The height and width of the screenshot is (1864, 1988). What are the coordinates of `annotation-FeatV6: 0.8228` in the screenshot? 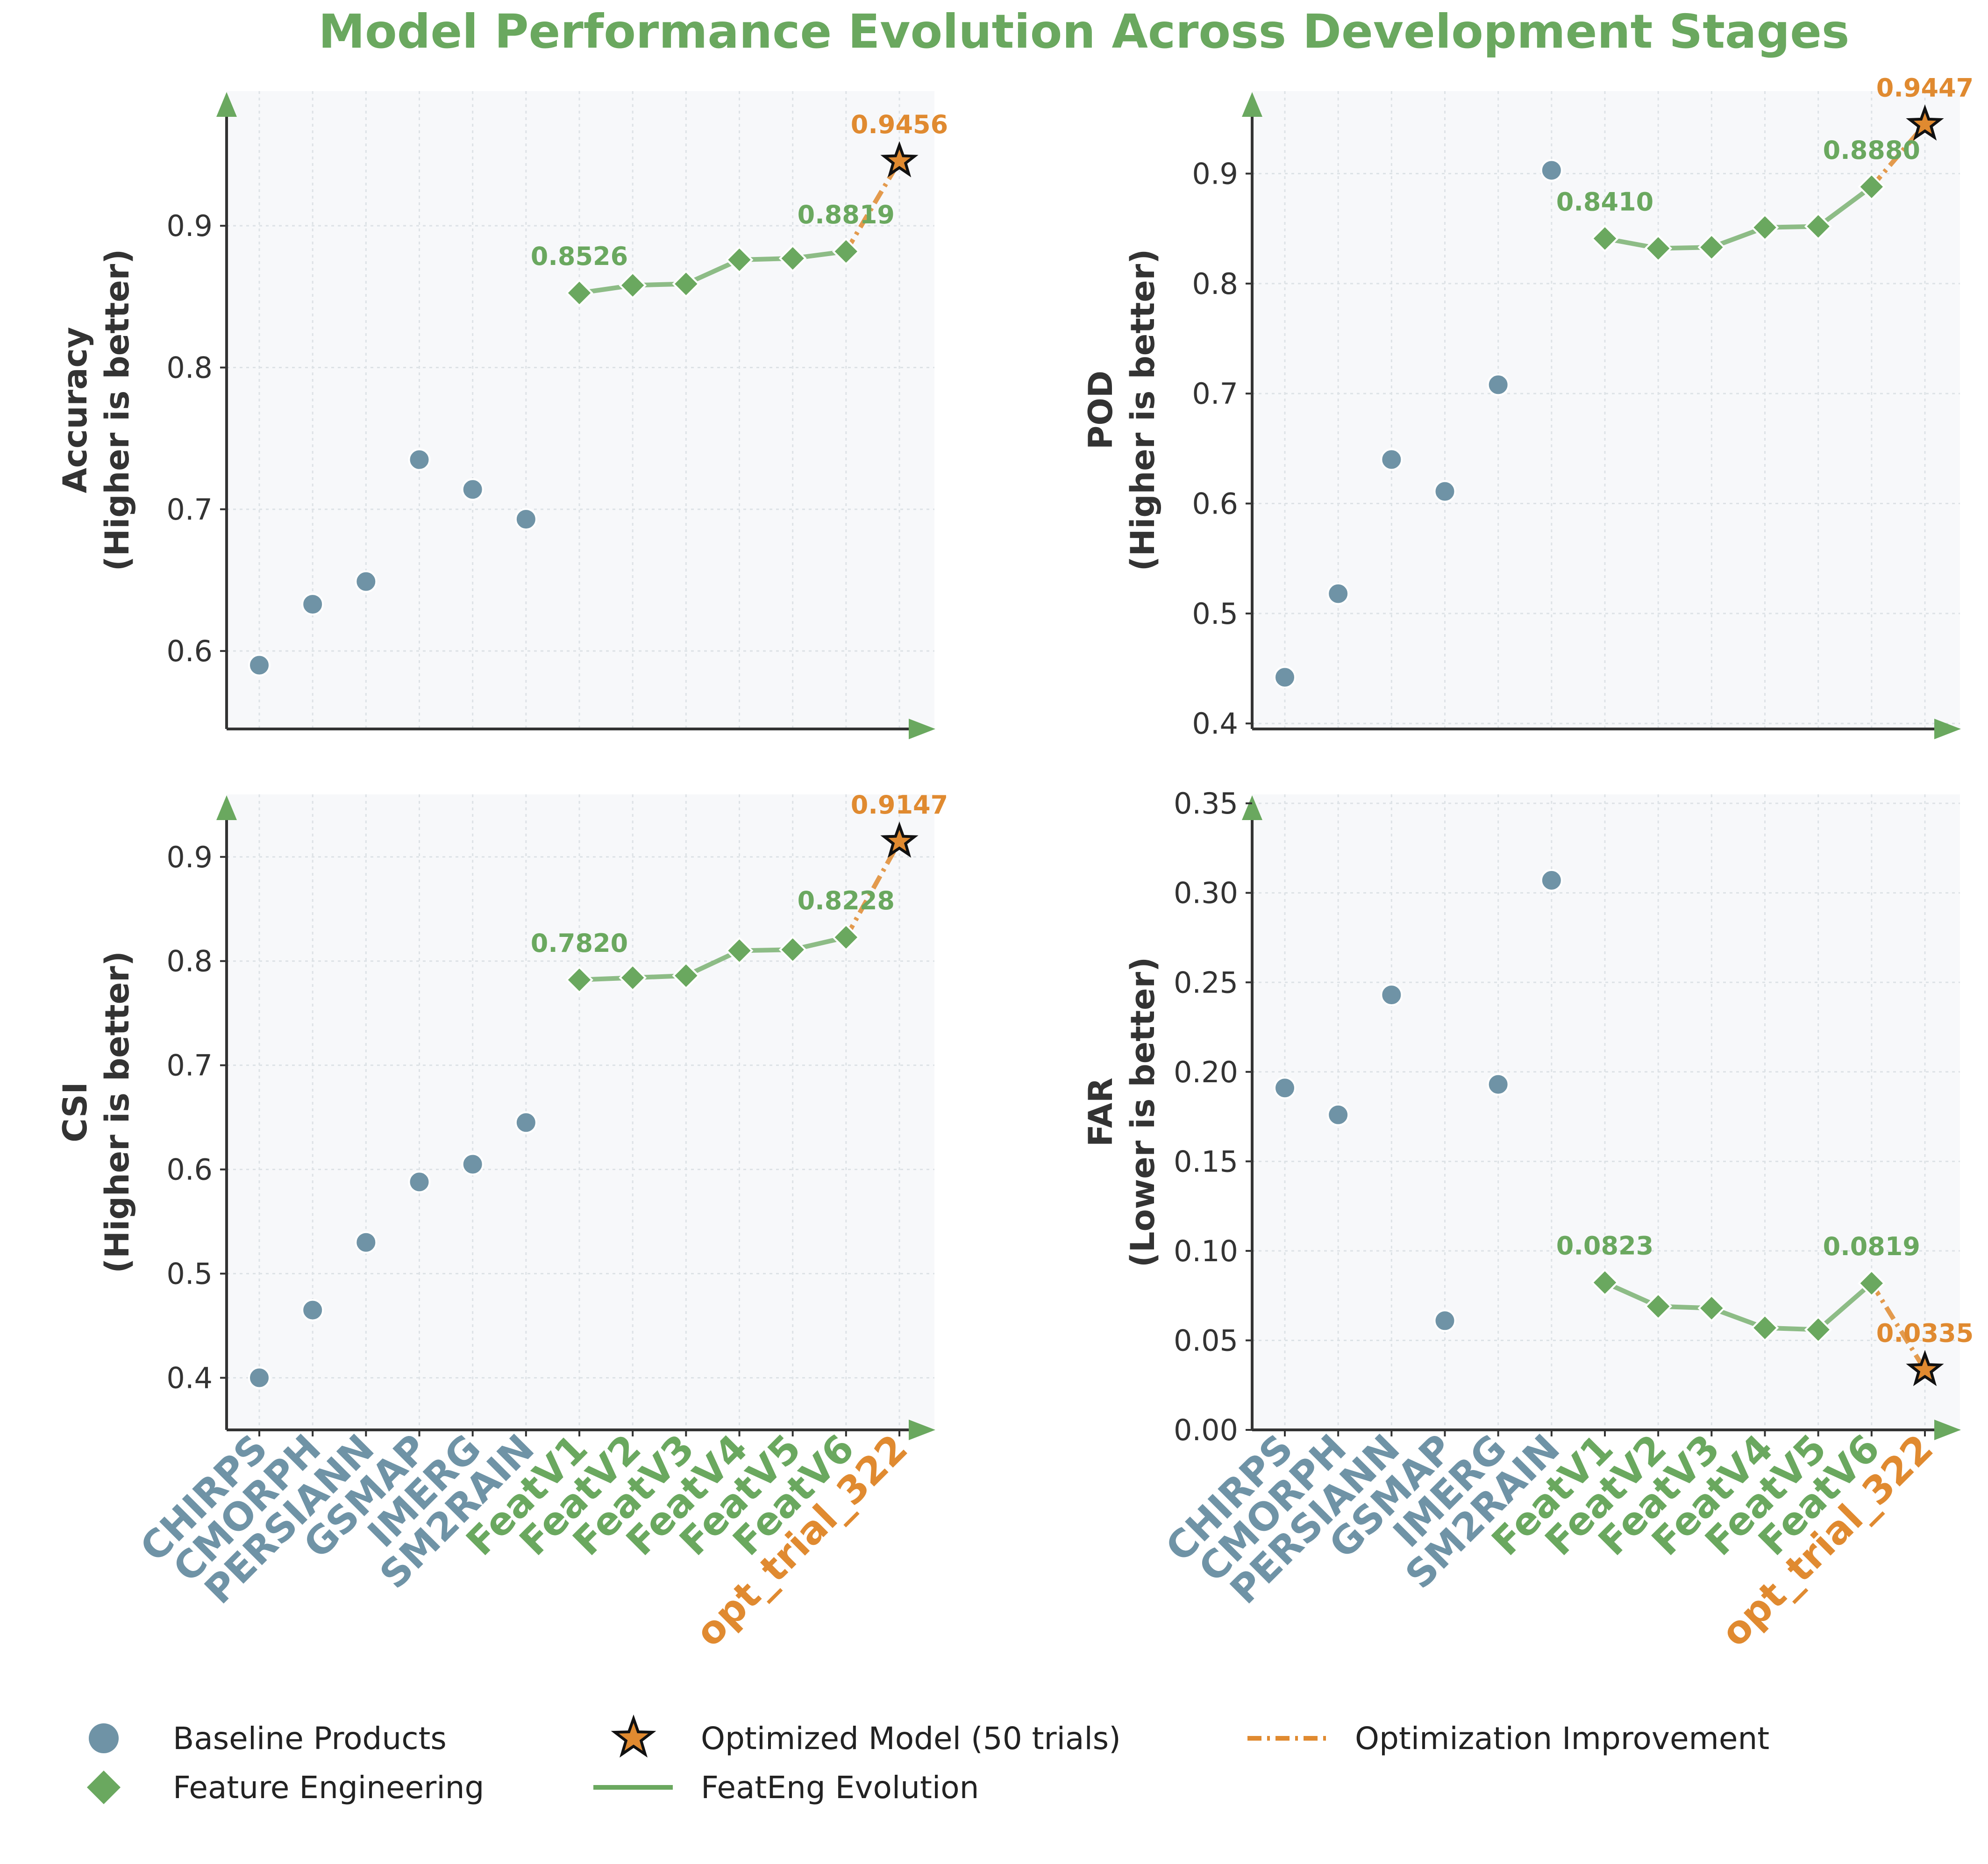 It's located at (847, 901).